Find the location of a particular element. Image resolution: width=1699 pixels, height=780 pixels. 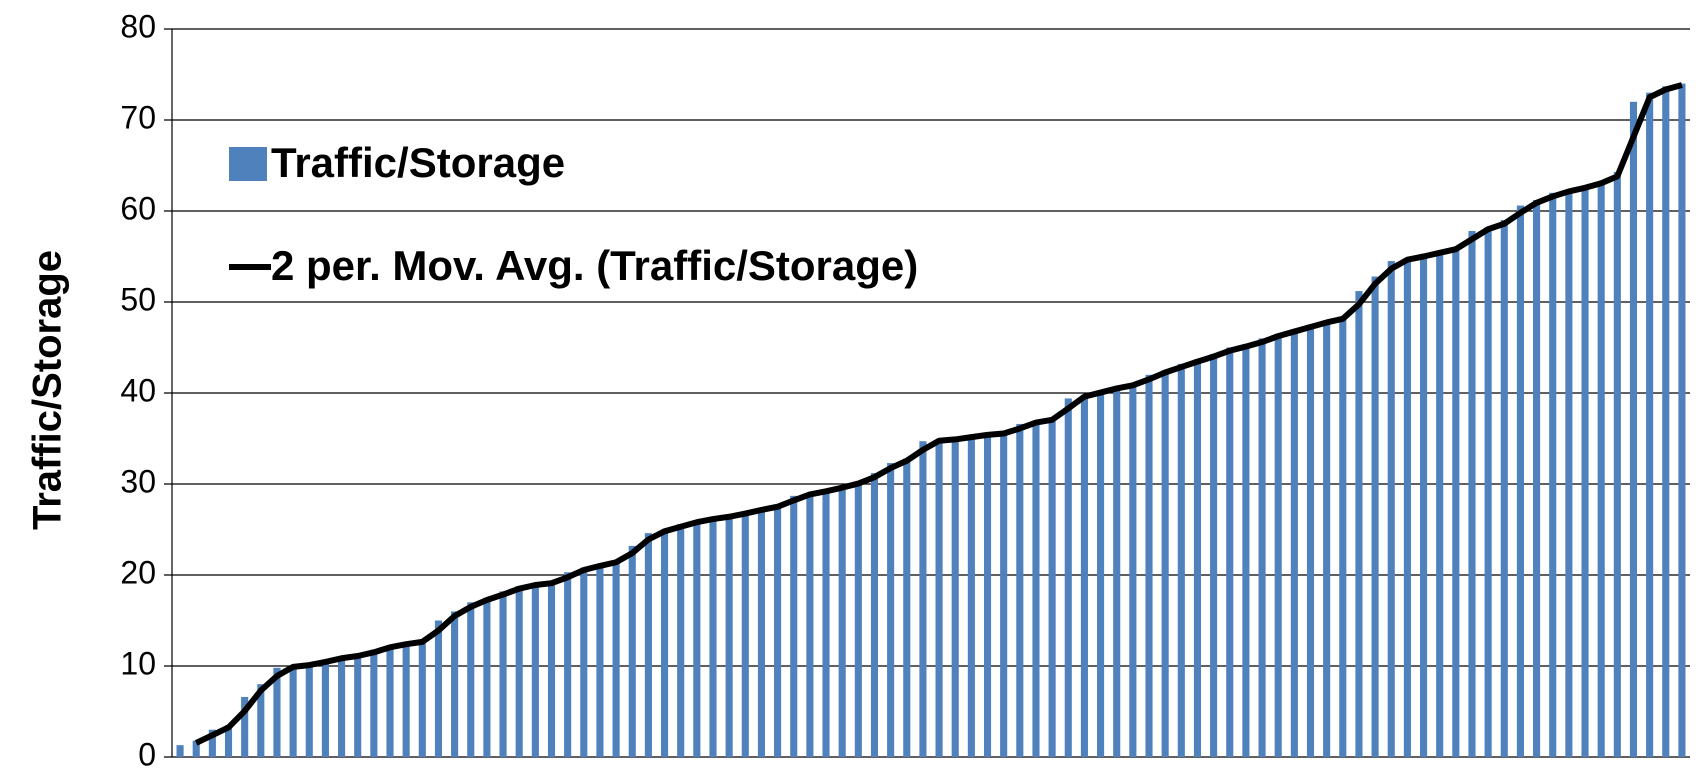

y-tick-label: 70 is located at coordinates (138, 117).